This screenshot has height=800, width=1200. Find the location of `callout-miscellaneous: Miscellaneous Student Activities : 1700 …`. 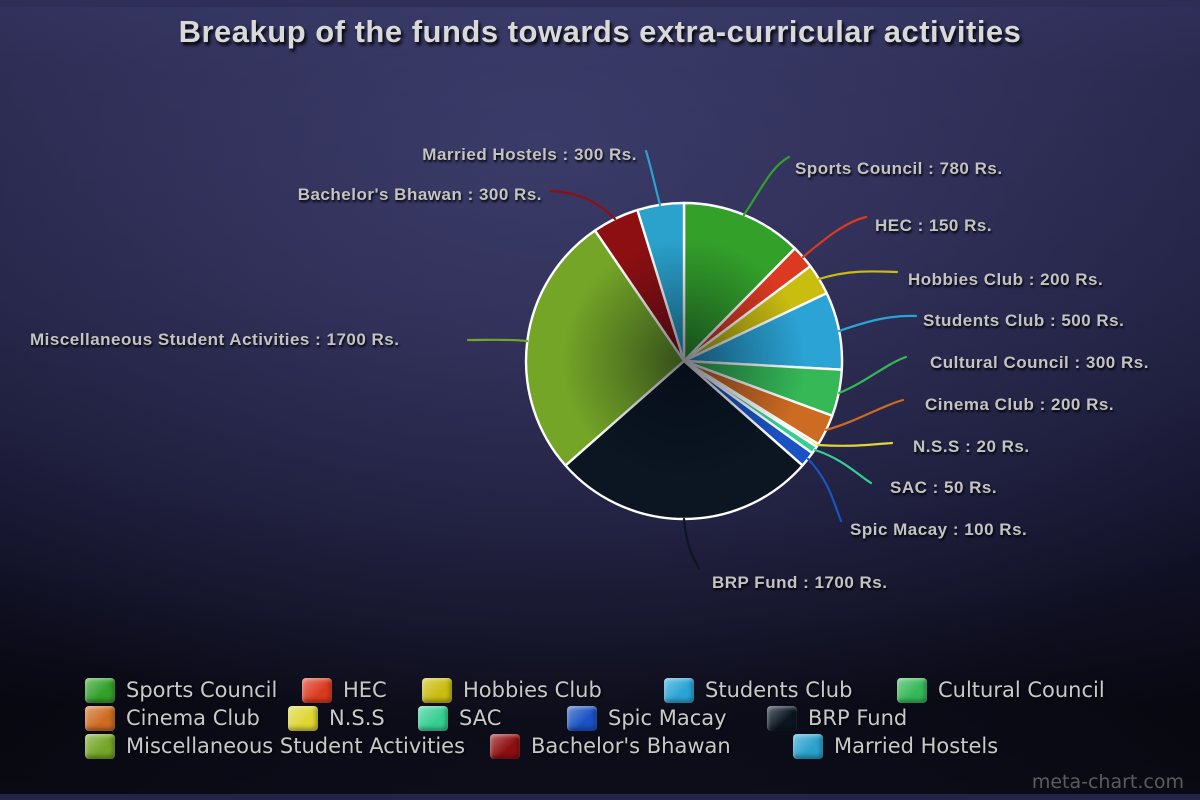

callout-miscellaneous: Miscellaneous Student Activities : 1700 … is located at coordinates (215, 339).